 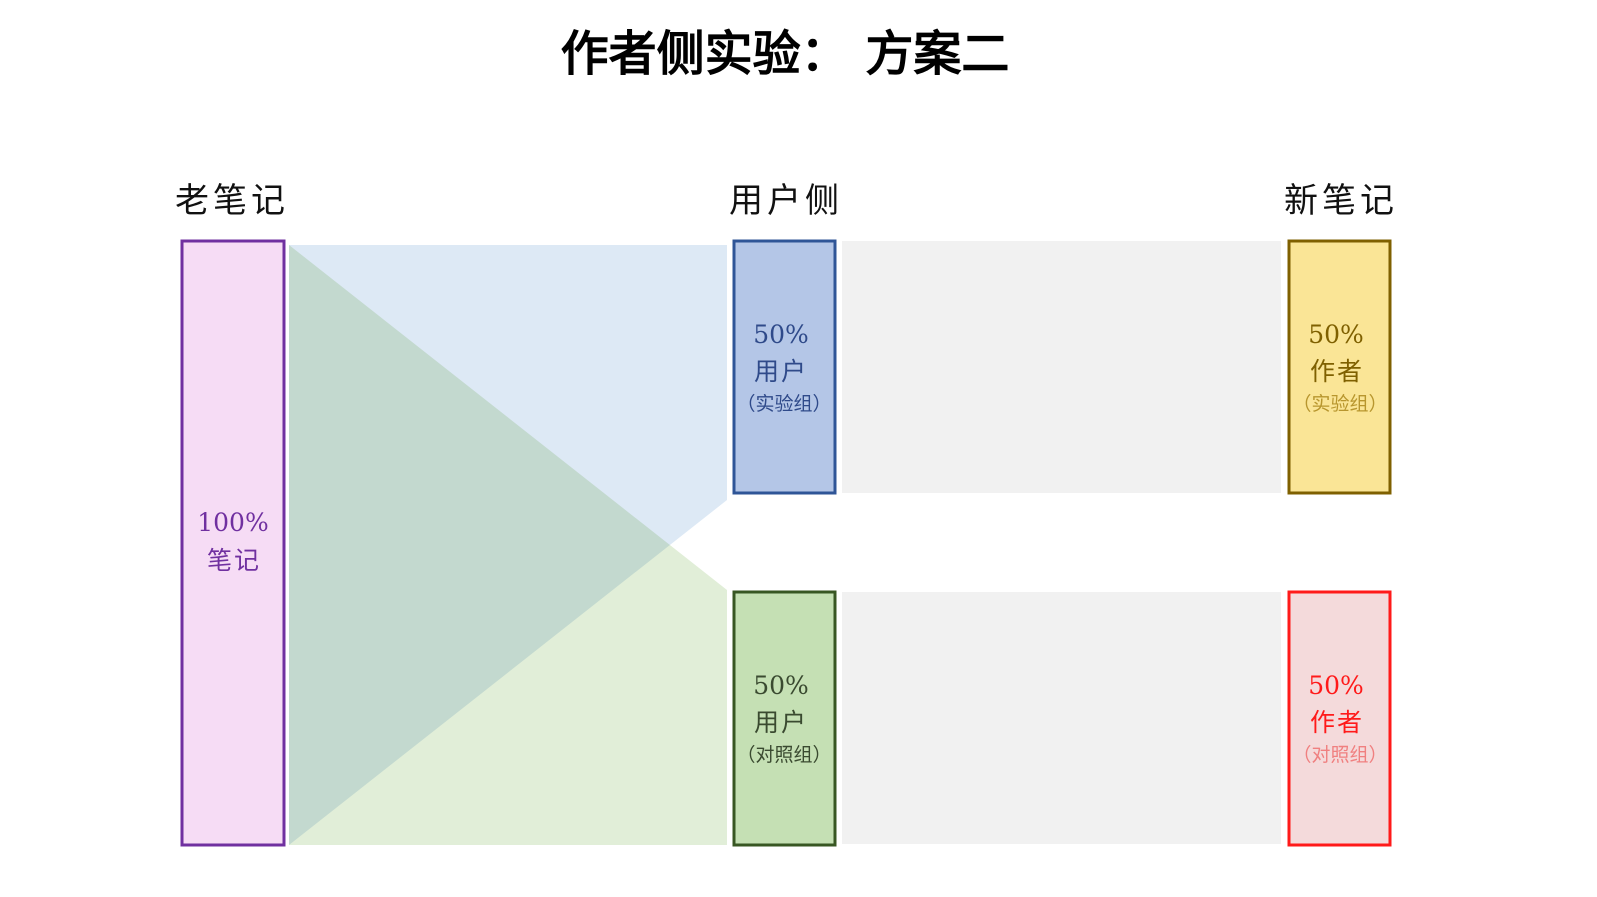 I want to click on node-author-control: 50% 作者 （对照组）, so click(x=1339, y=718).